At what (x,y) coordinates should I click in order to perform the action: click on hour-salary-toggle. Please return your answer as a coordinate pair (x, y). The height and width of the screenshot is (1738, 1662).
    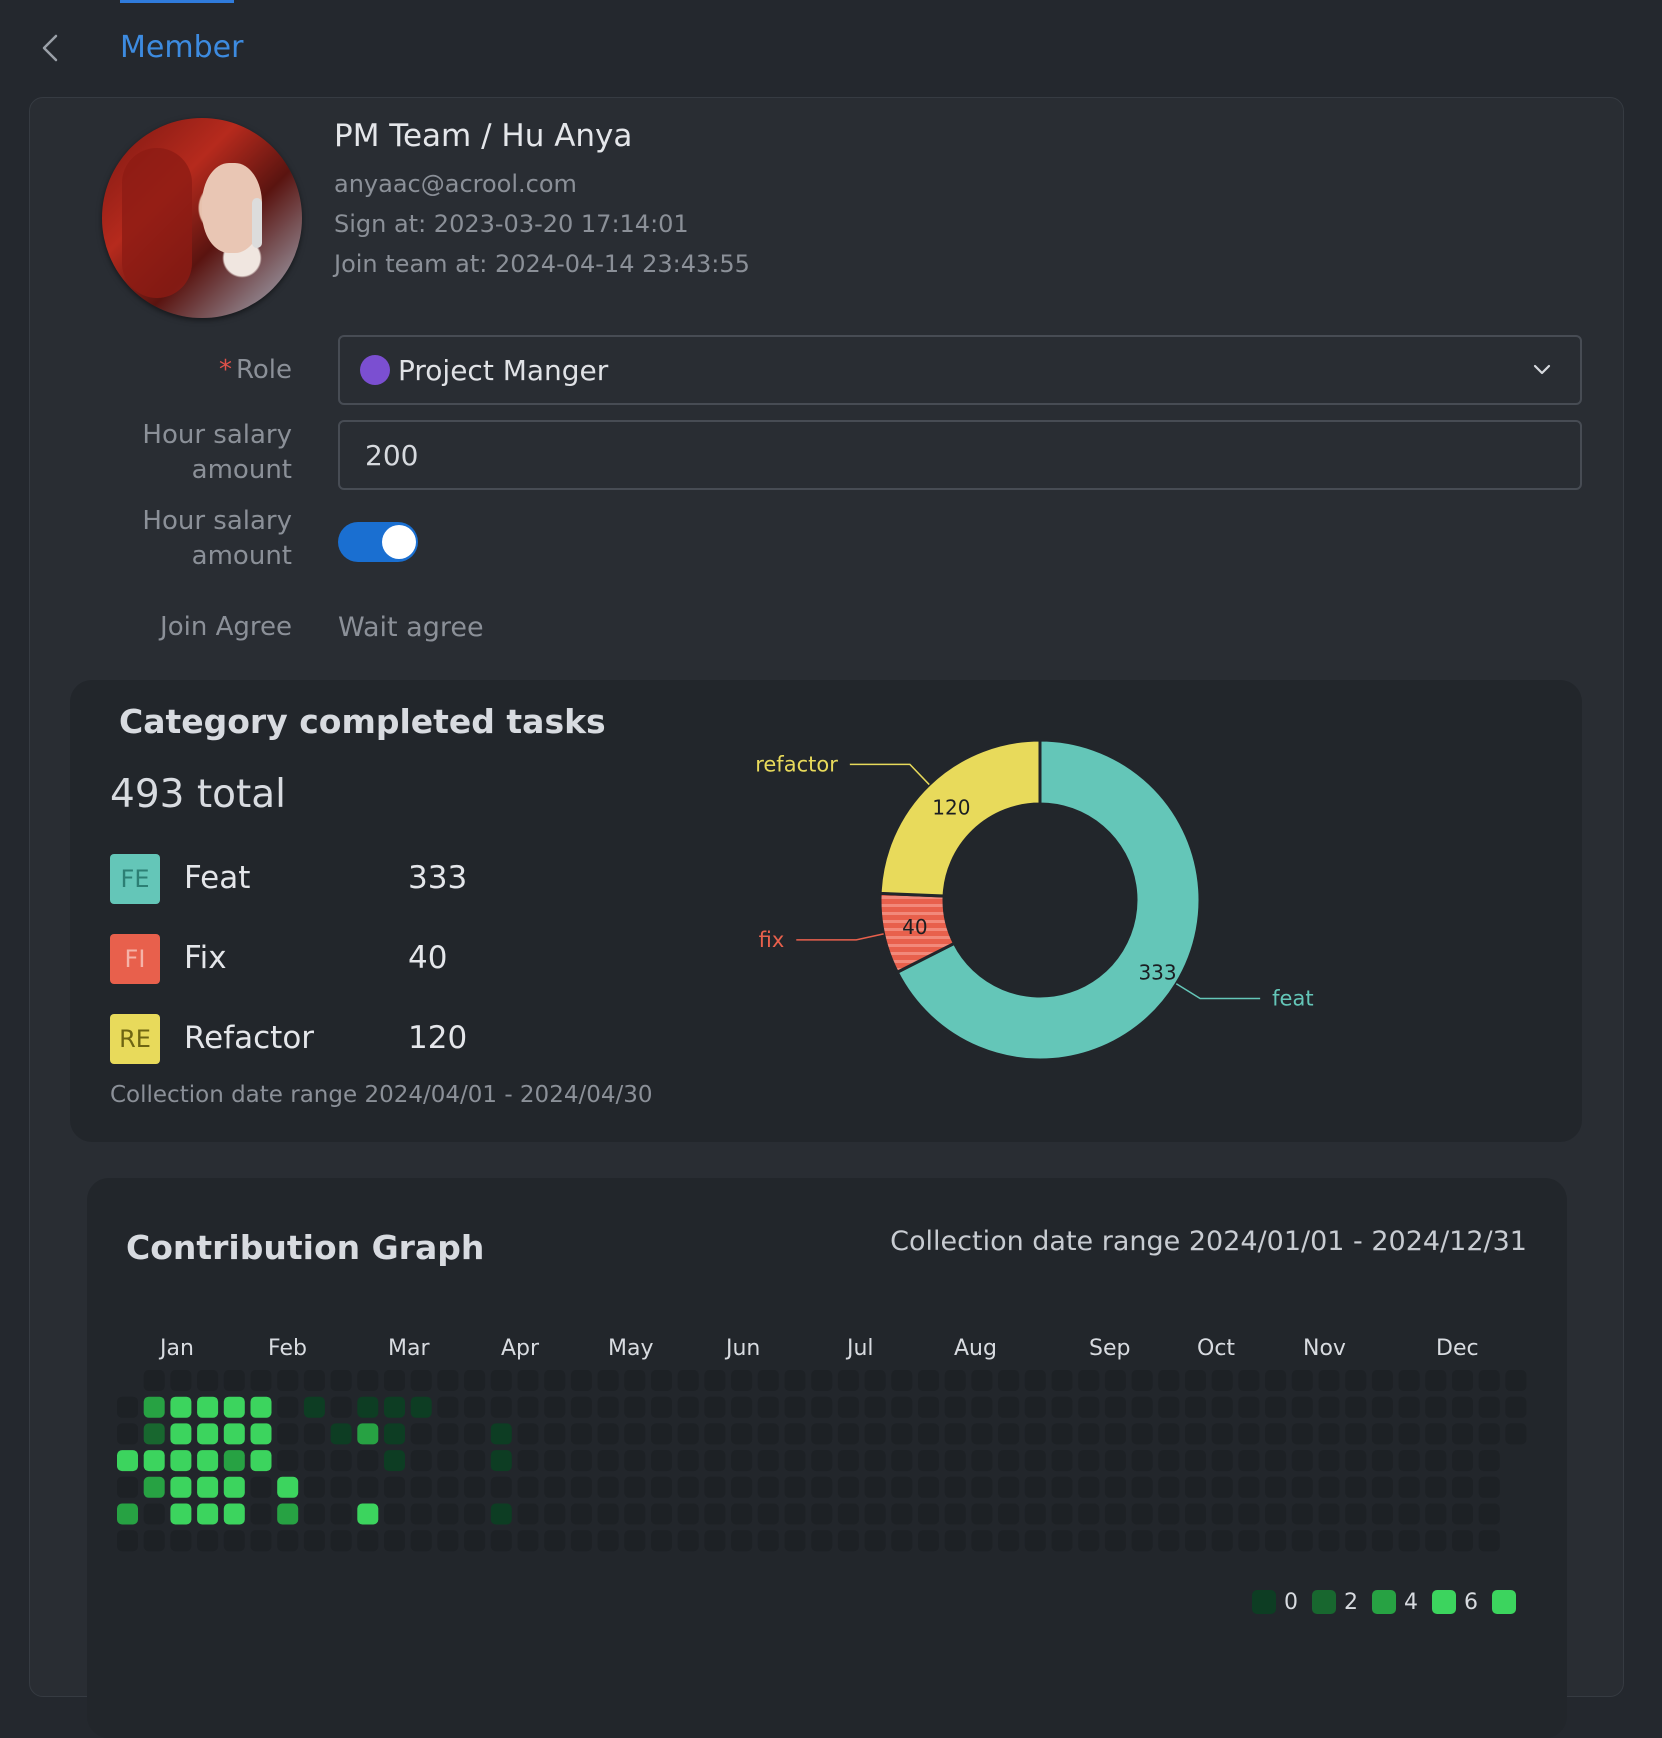
    Looking at the image, I should click on (378, 542).